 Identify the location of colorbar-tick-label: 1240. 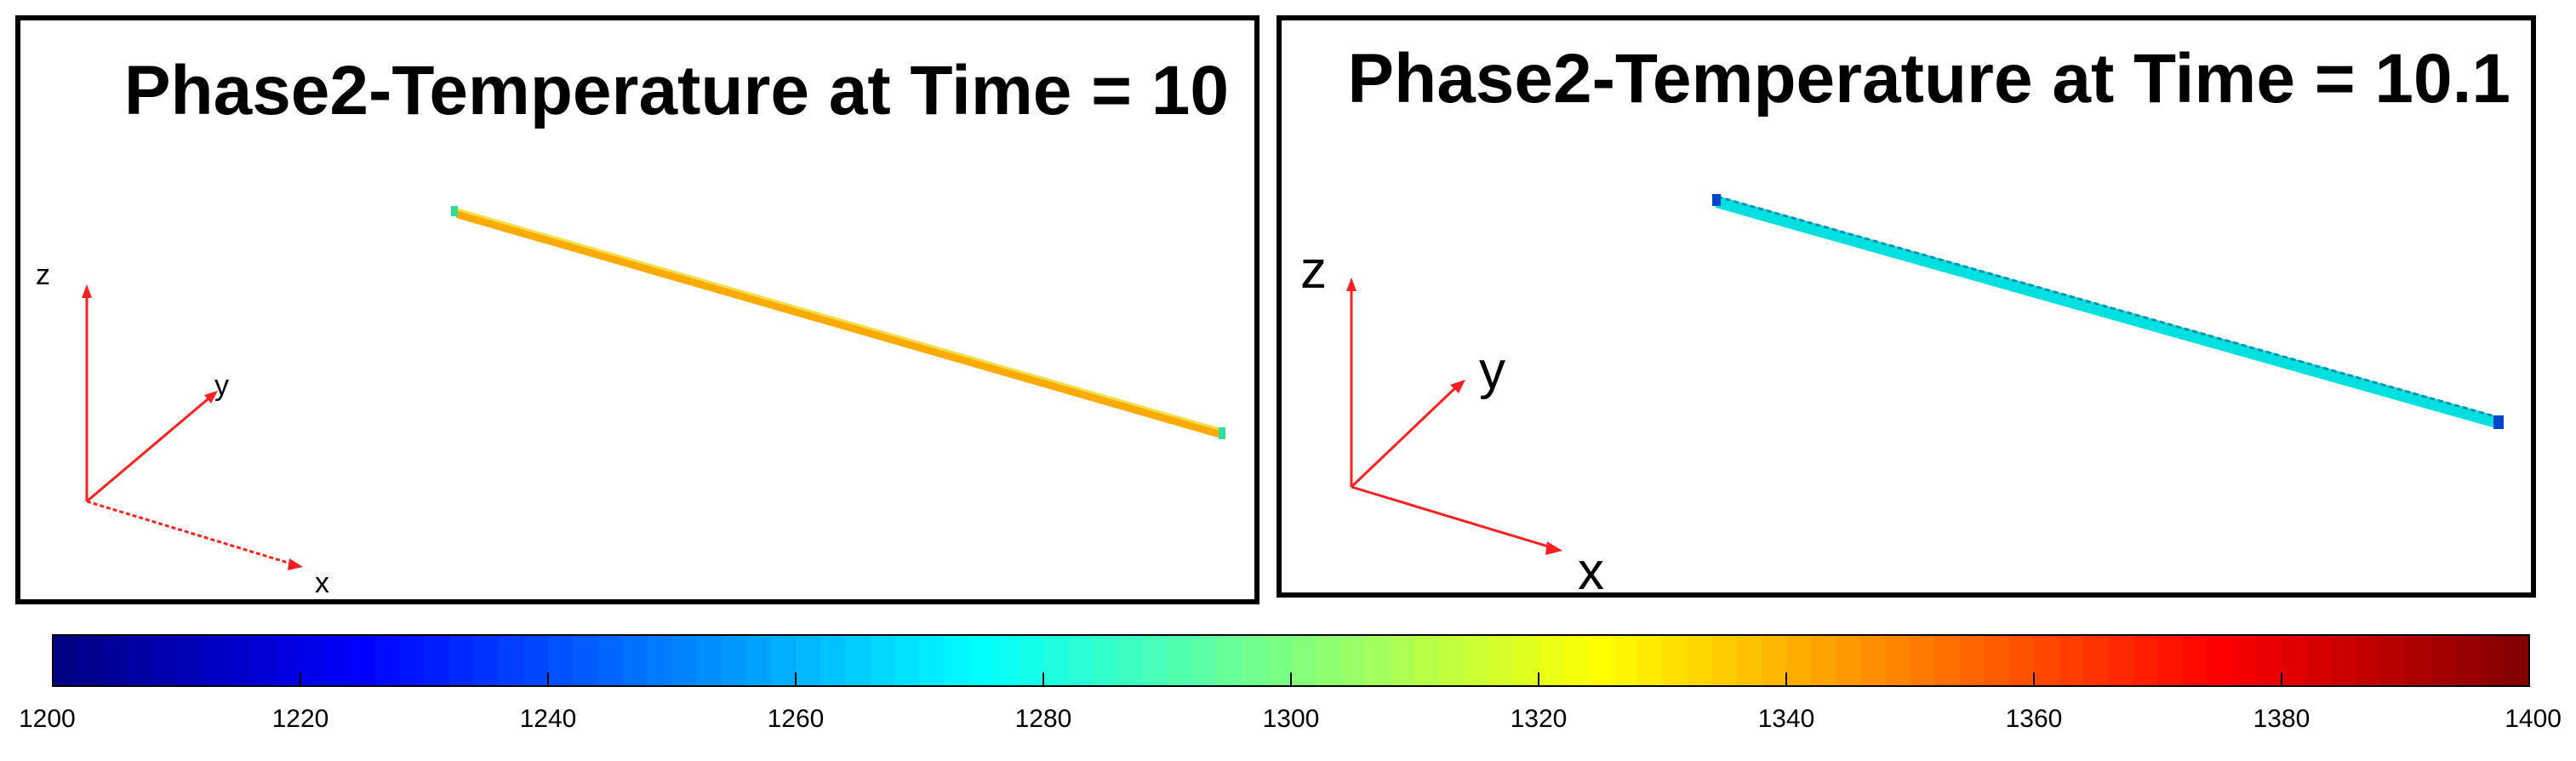
(548, 719).